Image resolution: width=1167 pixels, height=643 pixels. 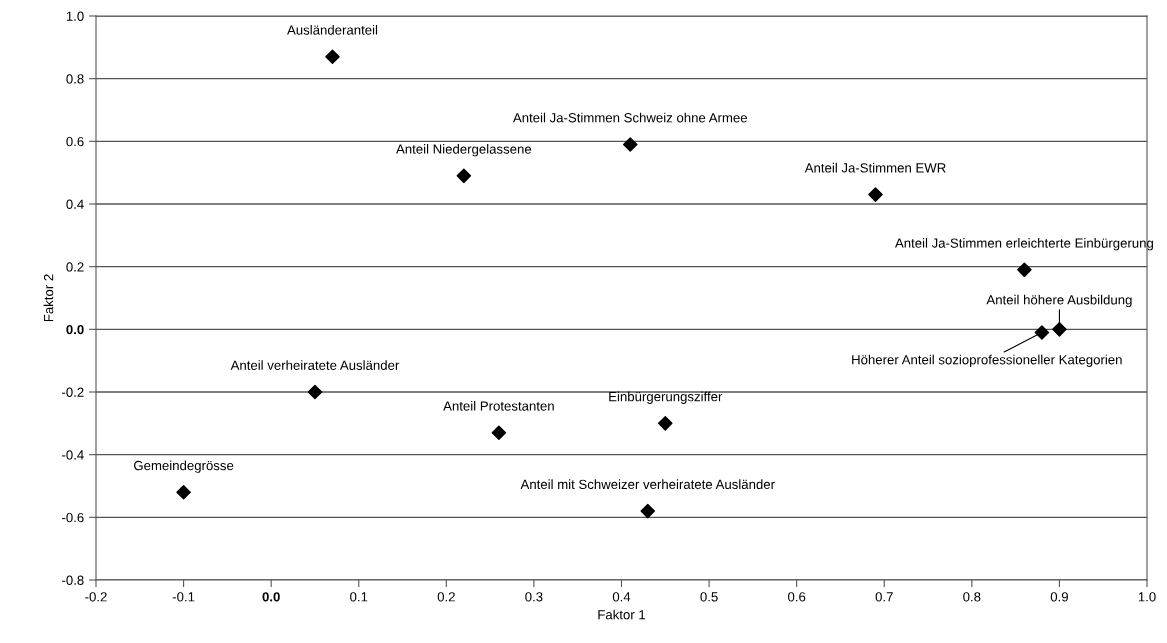 What do you see at coordinates (464, 150) in the screenshot?
I see `annotation: Anteil Niedergelassene` at bounding box center [464, 150].